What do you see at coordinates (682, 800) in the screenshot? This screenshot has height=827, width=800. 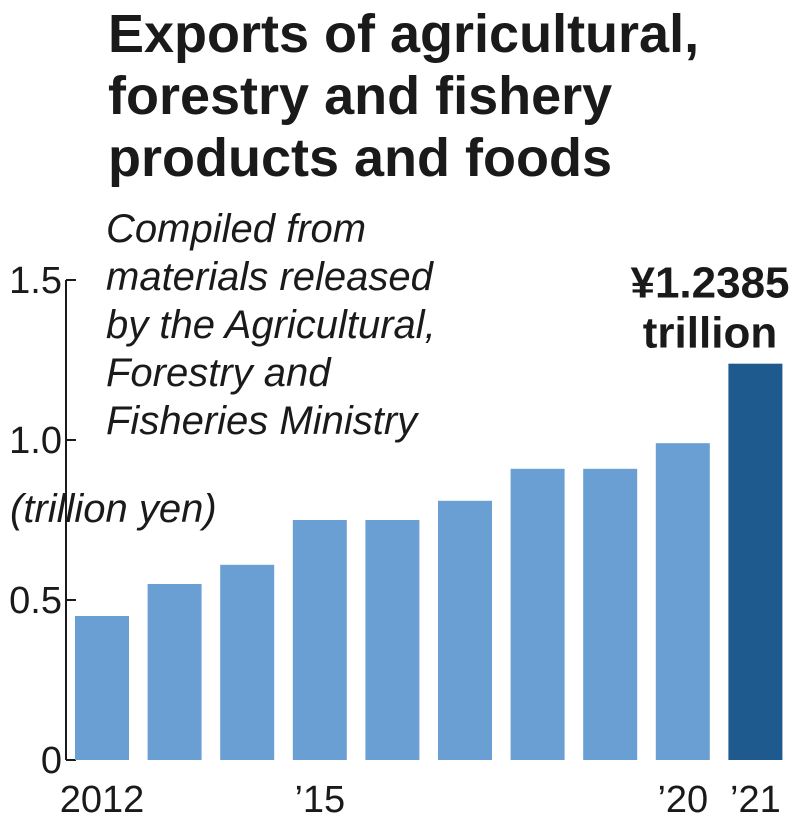 I see `x-tick-label: ’20` at bounding box center [682, 800].